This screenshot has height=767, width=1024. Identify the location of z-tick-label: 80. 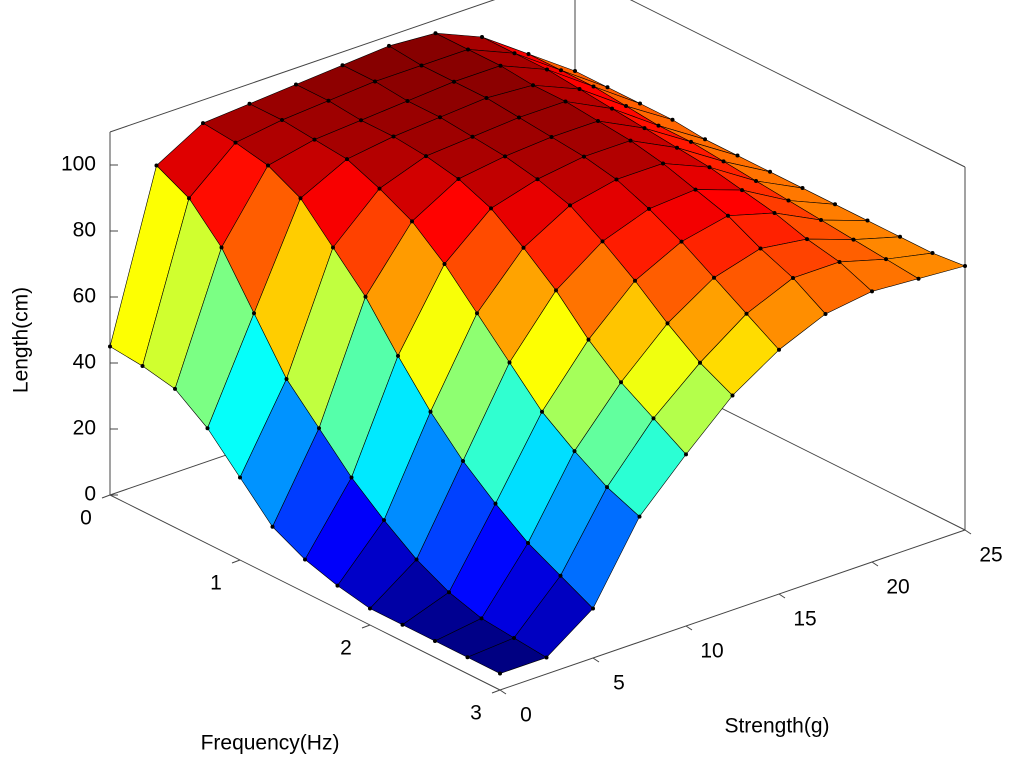
(84, 230).